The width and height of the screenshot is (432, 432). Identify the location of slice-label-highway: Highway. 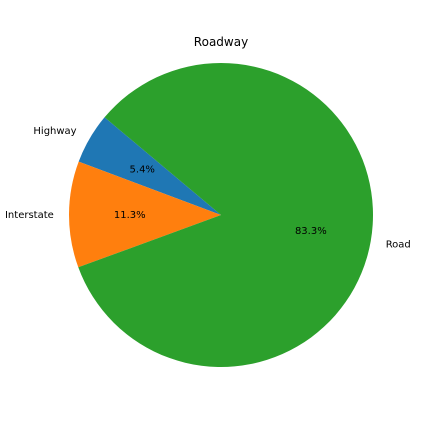
(54, 131).